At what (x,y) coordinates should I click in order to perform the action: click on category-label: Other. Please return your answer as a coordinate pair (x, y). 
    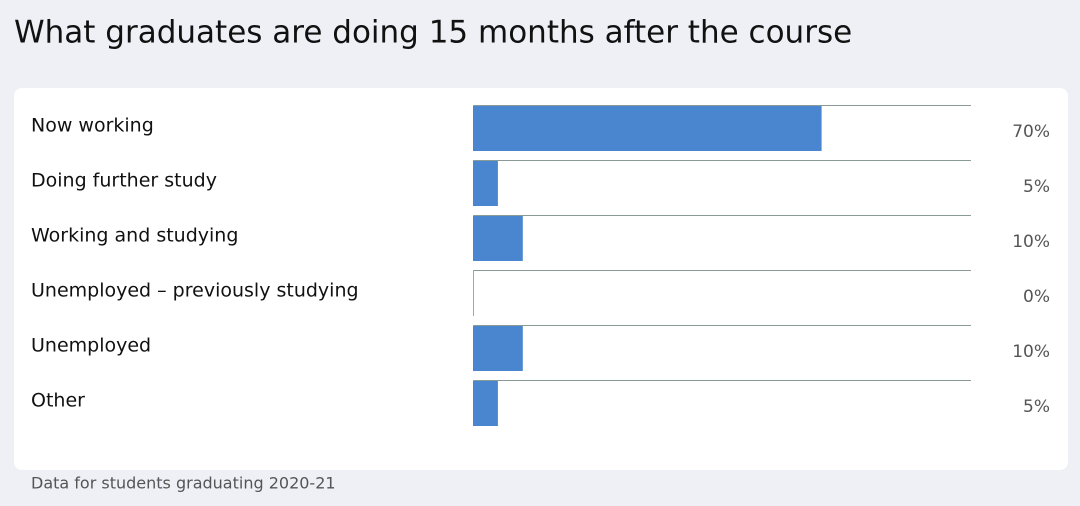
    Looking at the image, I should click on (58, 401).